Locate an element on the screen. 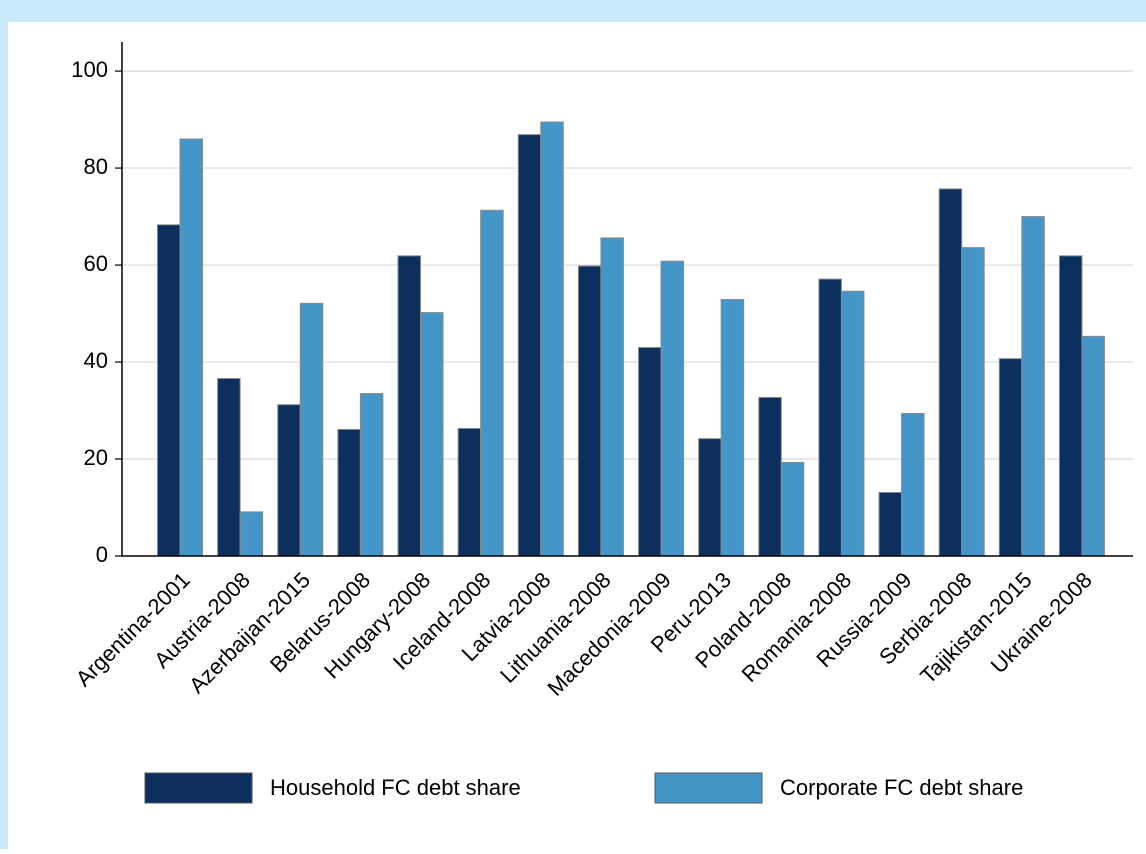  legend-label: Household FC debt share is located at coordinates (395, 787).